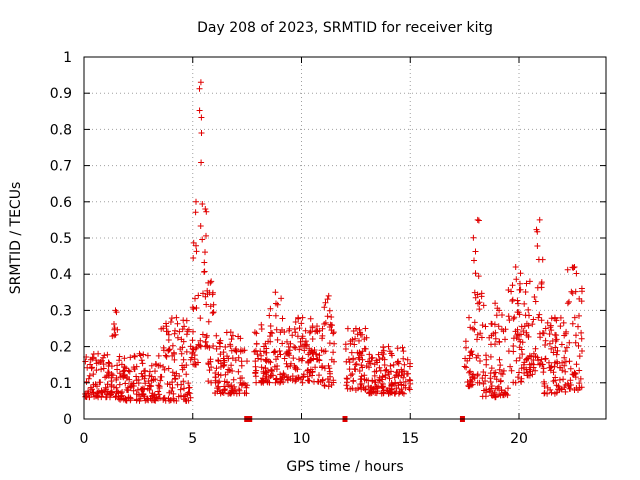 The image size is (640, 480). What do you see at coordinates (61, 94) in the screenshot?
I see `y-tick-label: 0.9` at bounding box center [61, 94].